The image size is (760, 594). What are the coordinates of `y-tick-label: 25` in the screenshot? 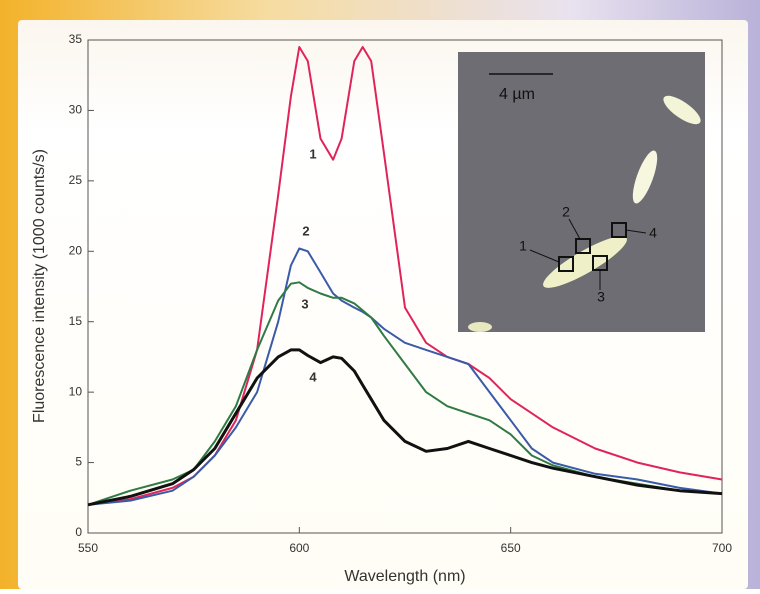 It's located at (76, 180).